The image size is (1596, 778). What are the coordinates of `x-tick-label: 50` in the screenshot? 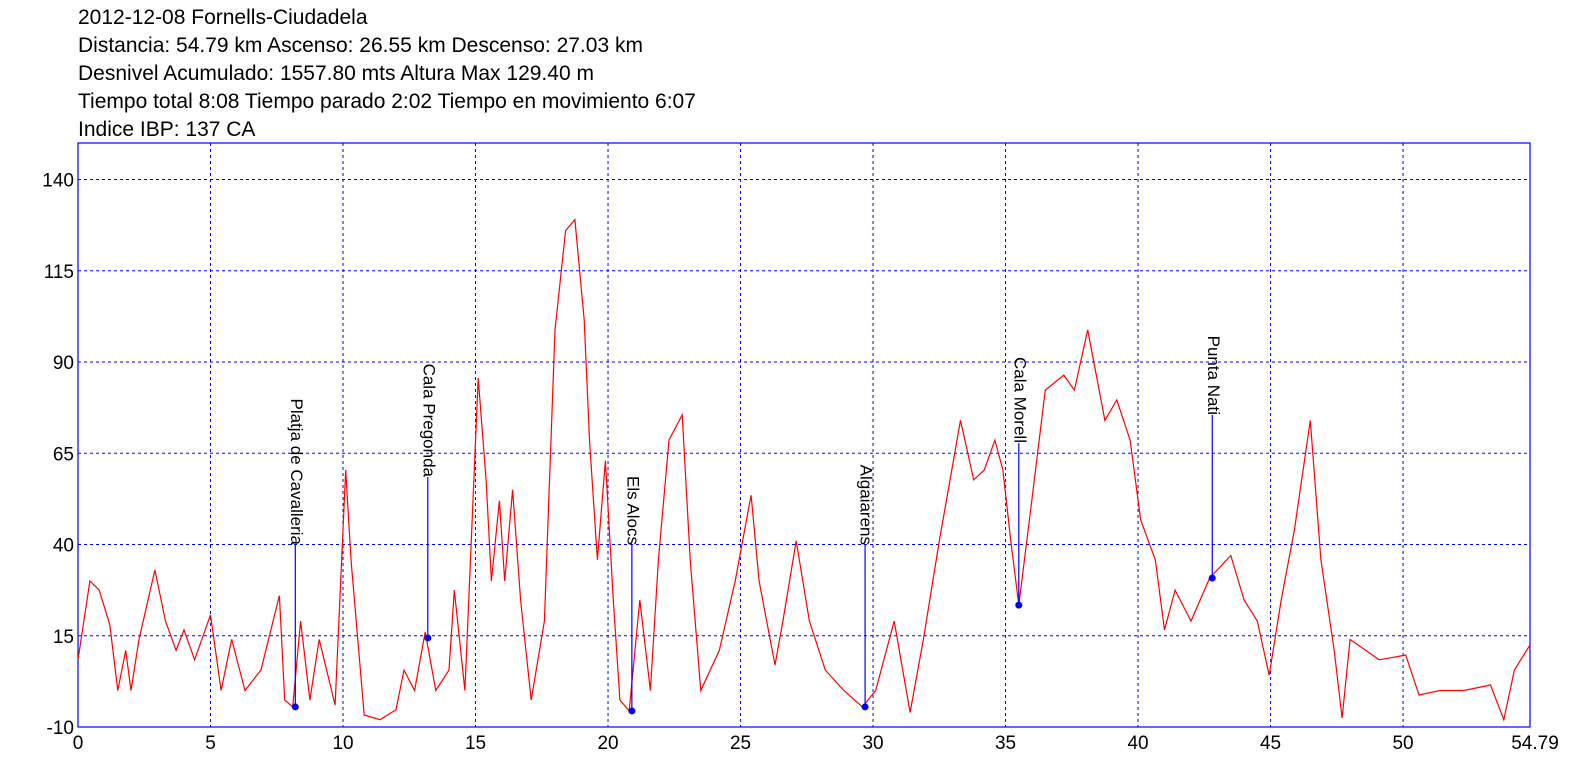 It's located at (1402, 743).